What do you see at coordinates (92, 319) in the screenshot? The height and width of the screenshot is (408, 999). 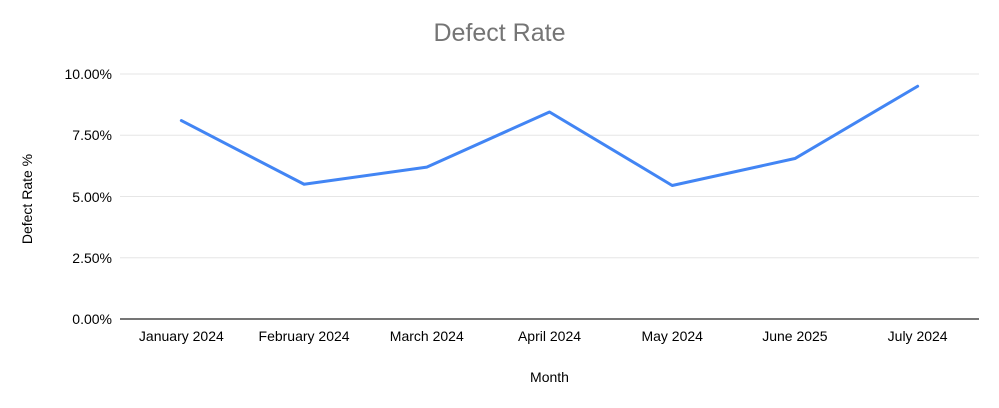 I see `y-tick-label: 0.00%` at bounding box center [92, 319].